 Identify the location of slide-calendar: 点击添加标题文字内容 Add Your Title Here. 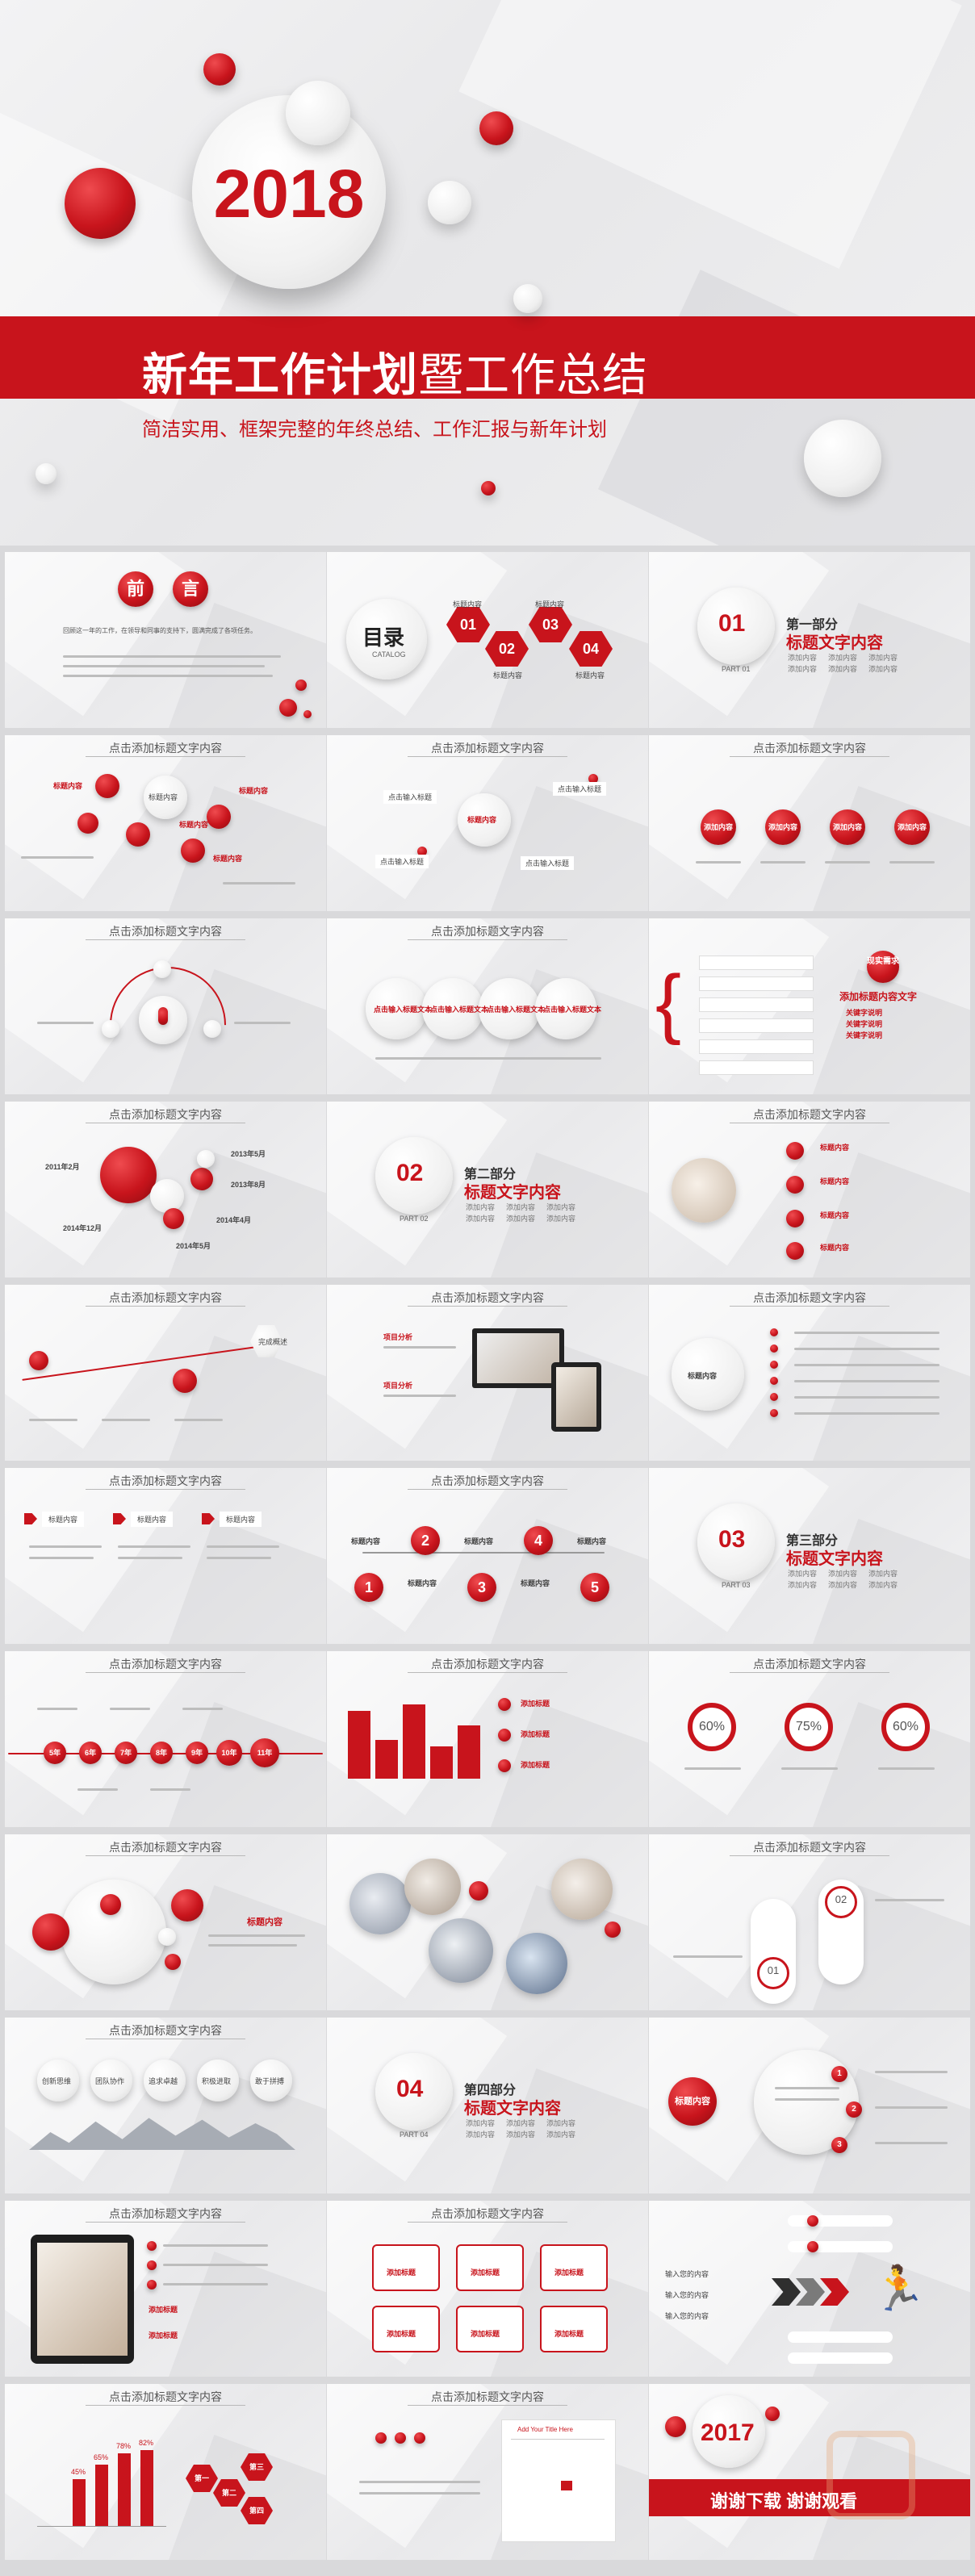
(487, 2472).